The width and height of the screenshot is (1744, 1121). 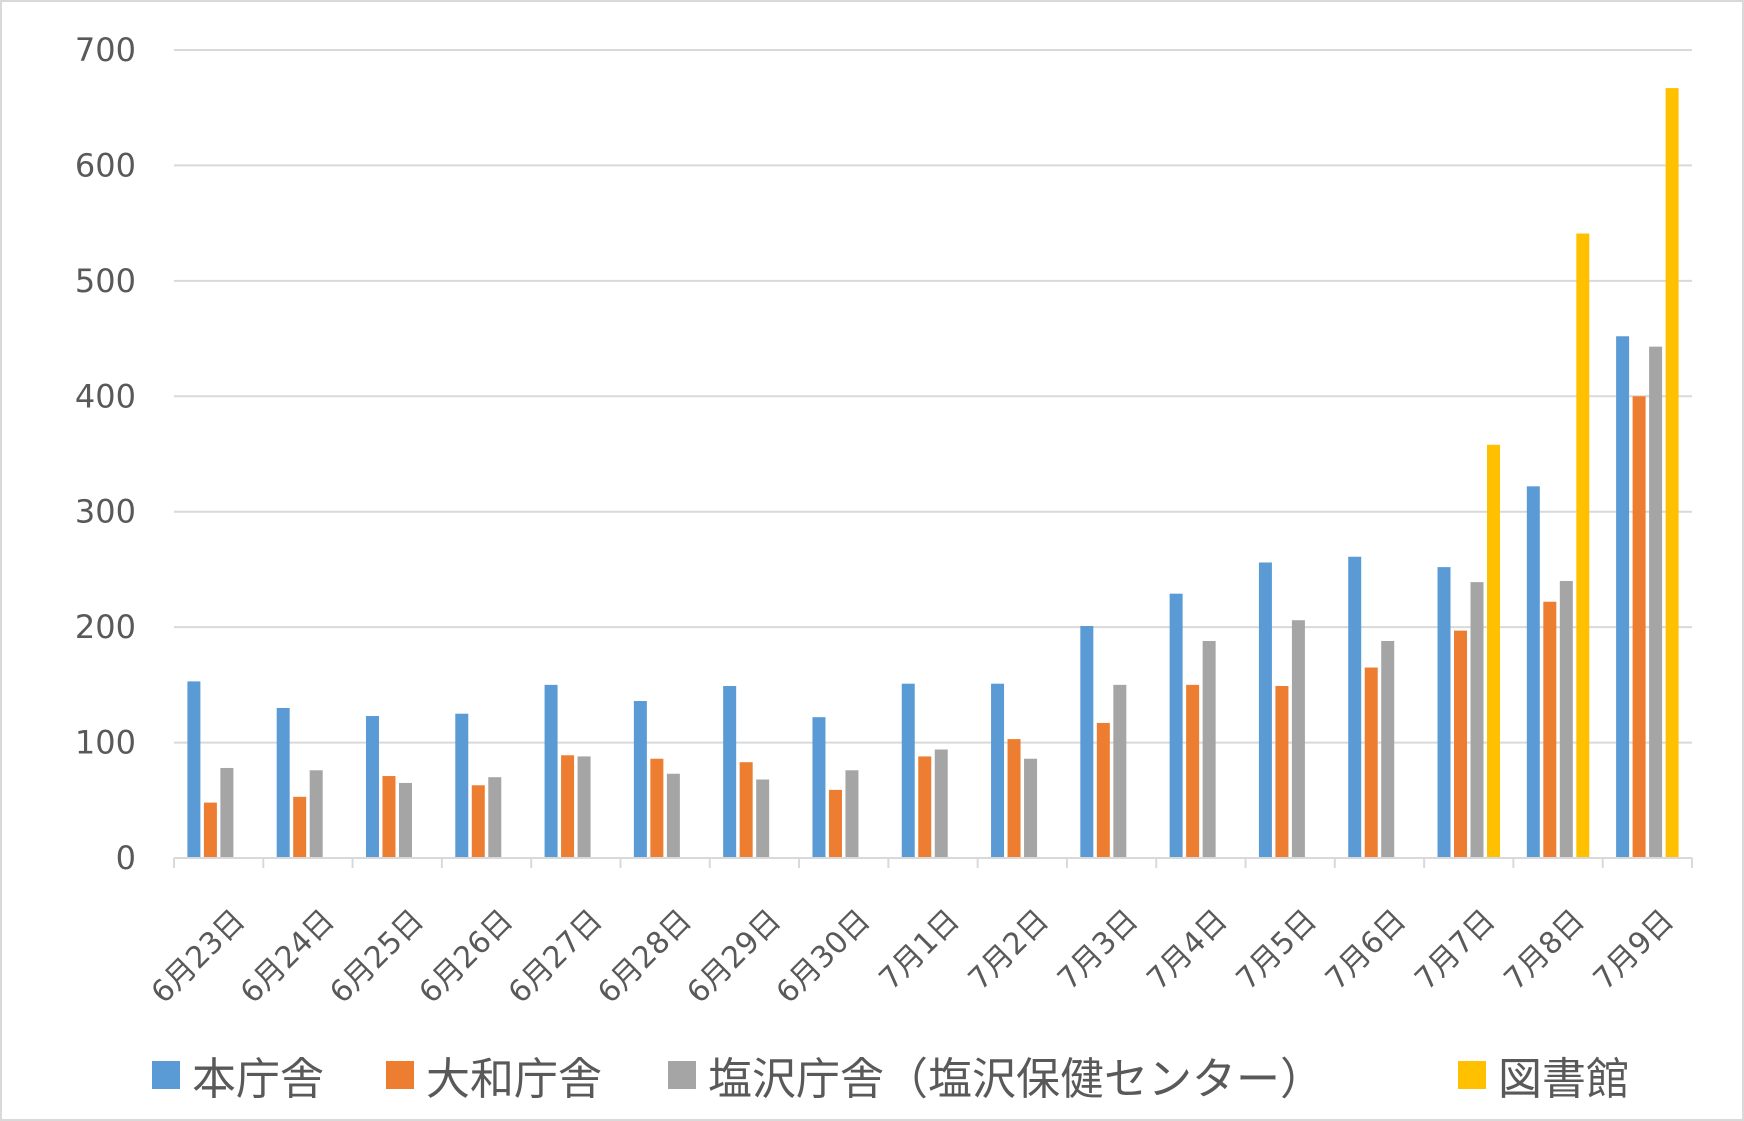 I want to click on x-tick-label: 7月3日, so click(x=1098, y=950).